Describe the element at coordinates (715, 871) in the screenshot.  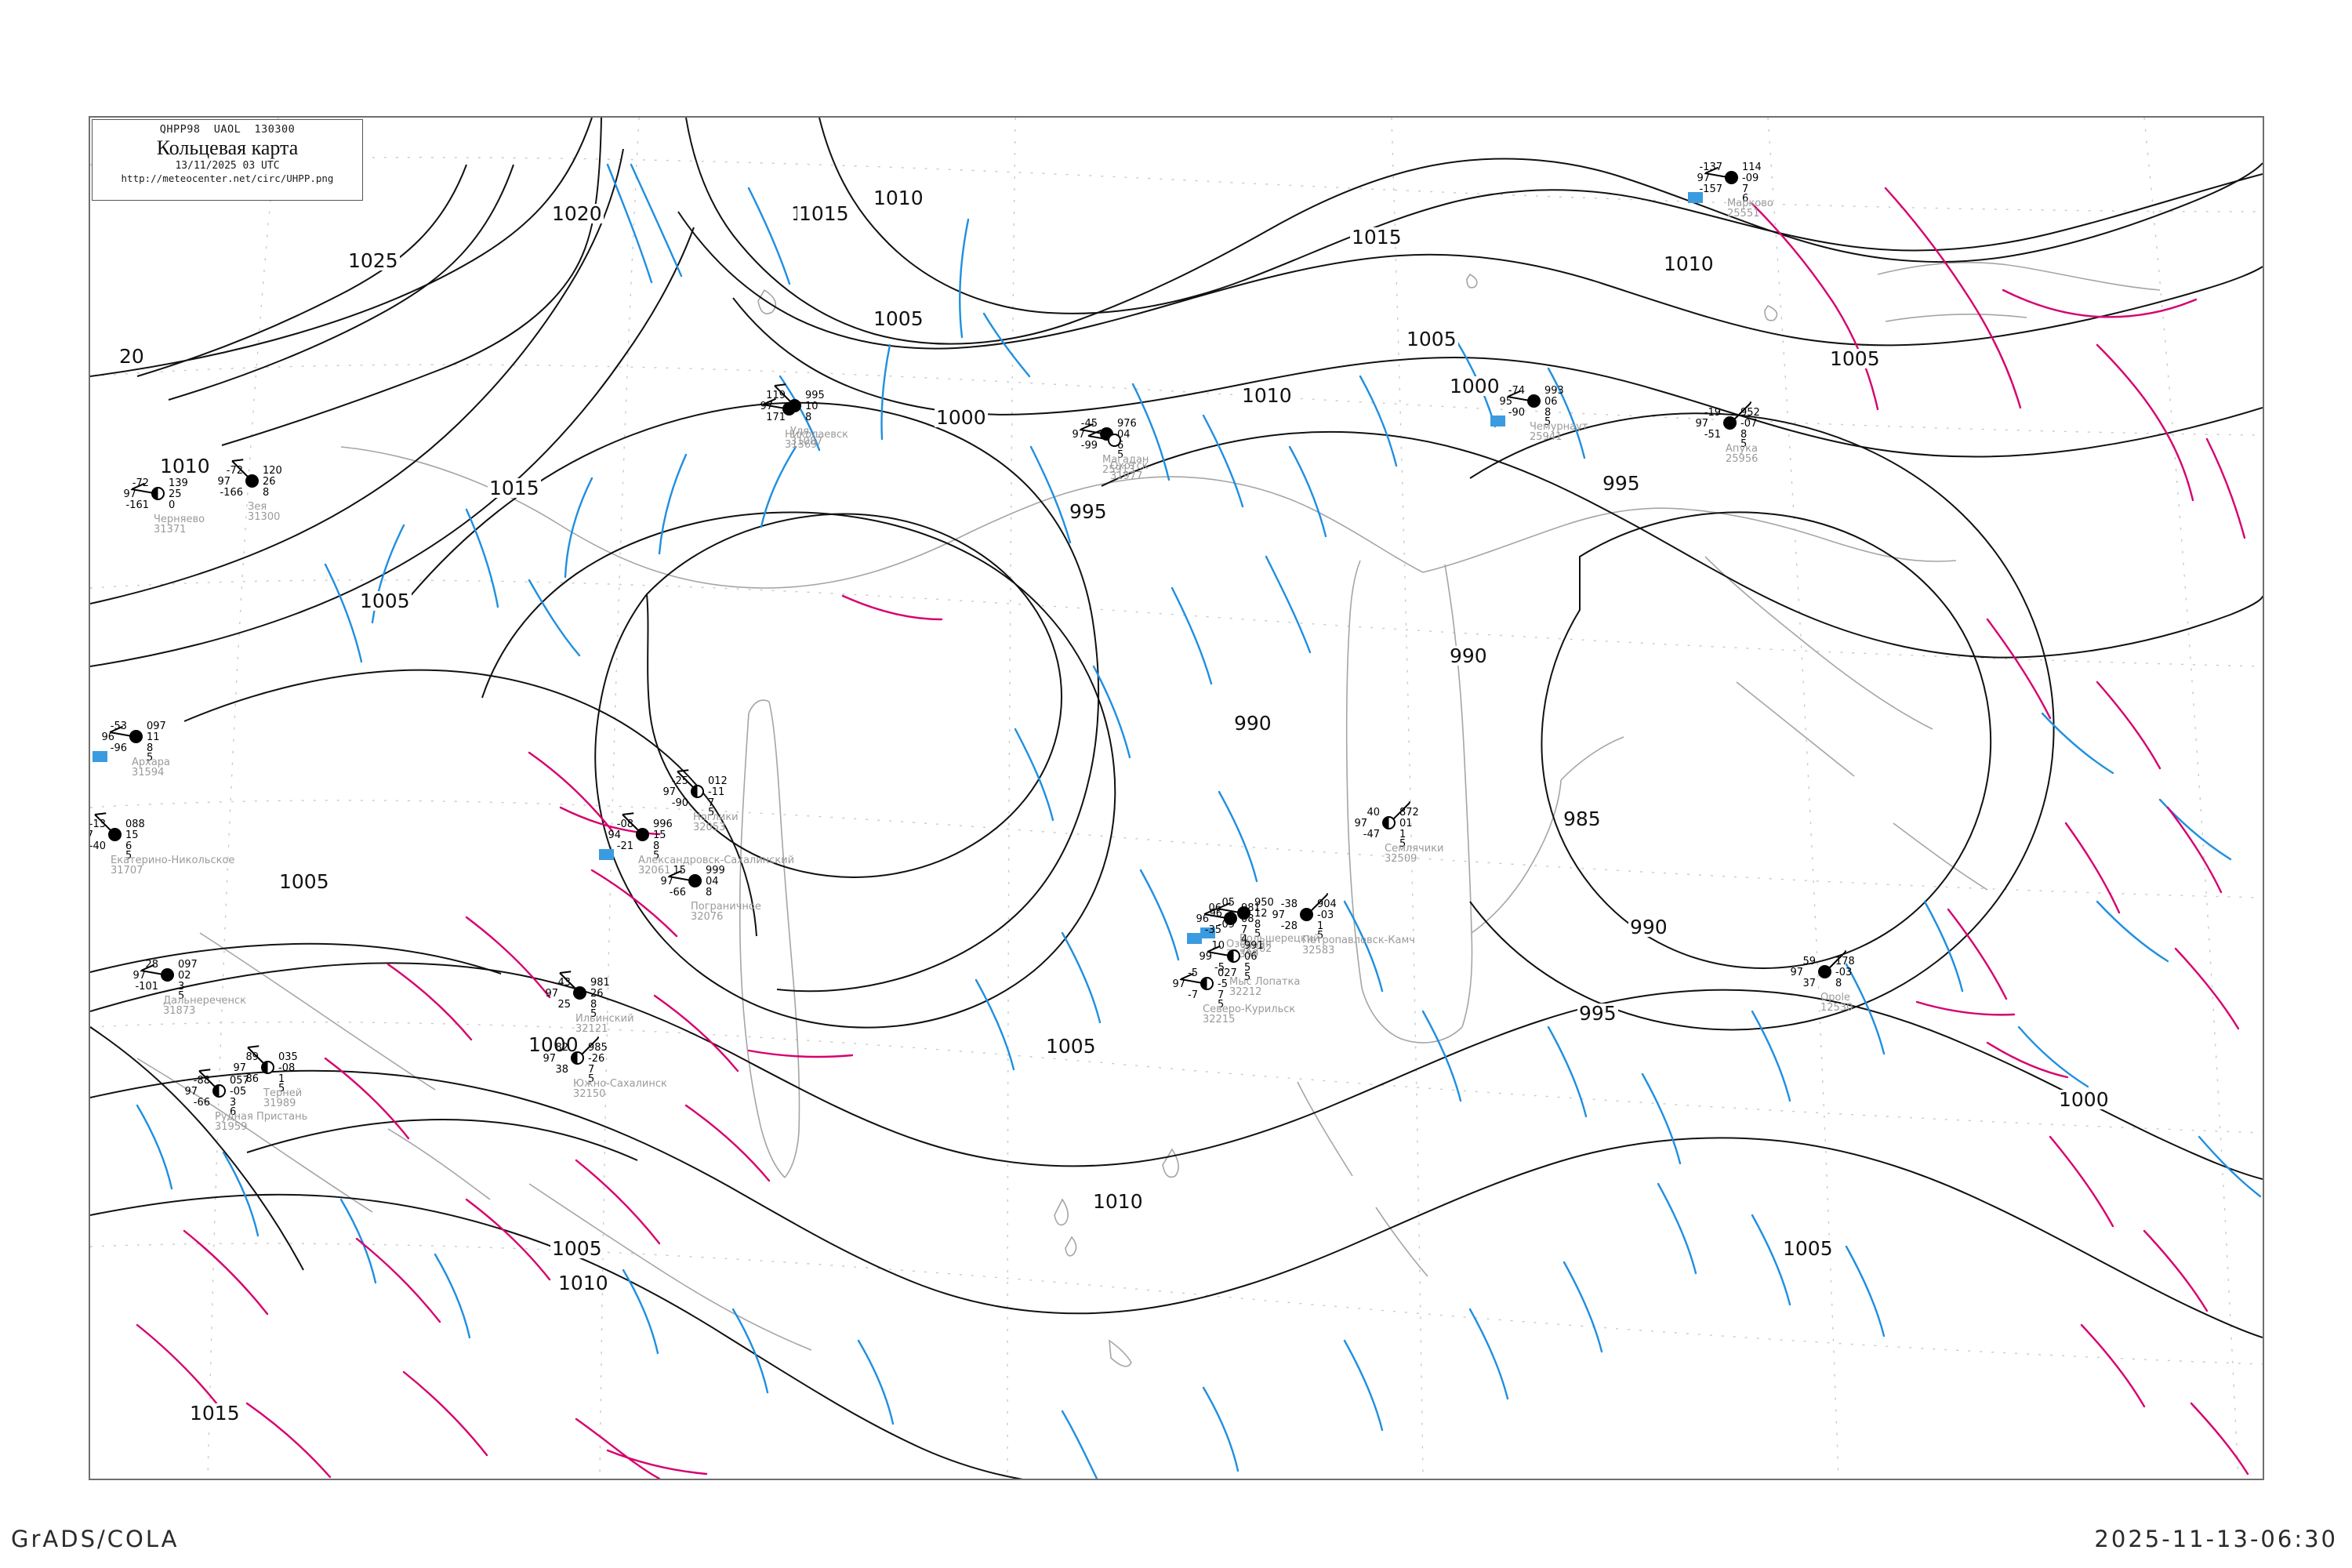
I see `pressure-value: 999` at that location.